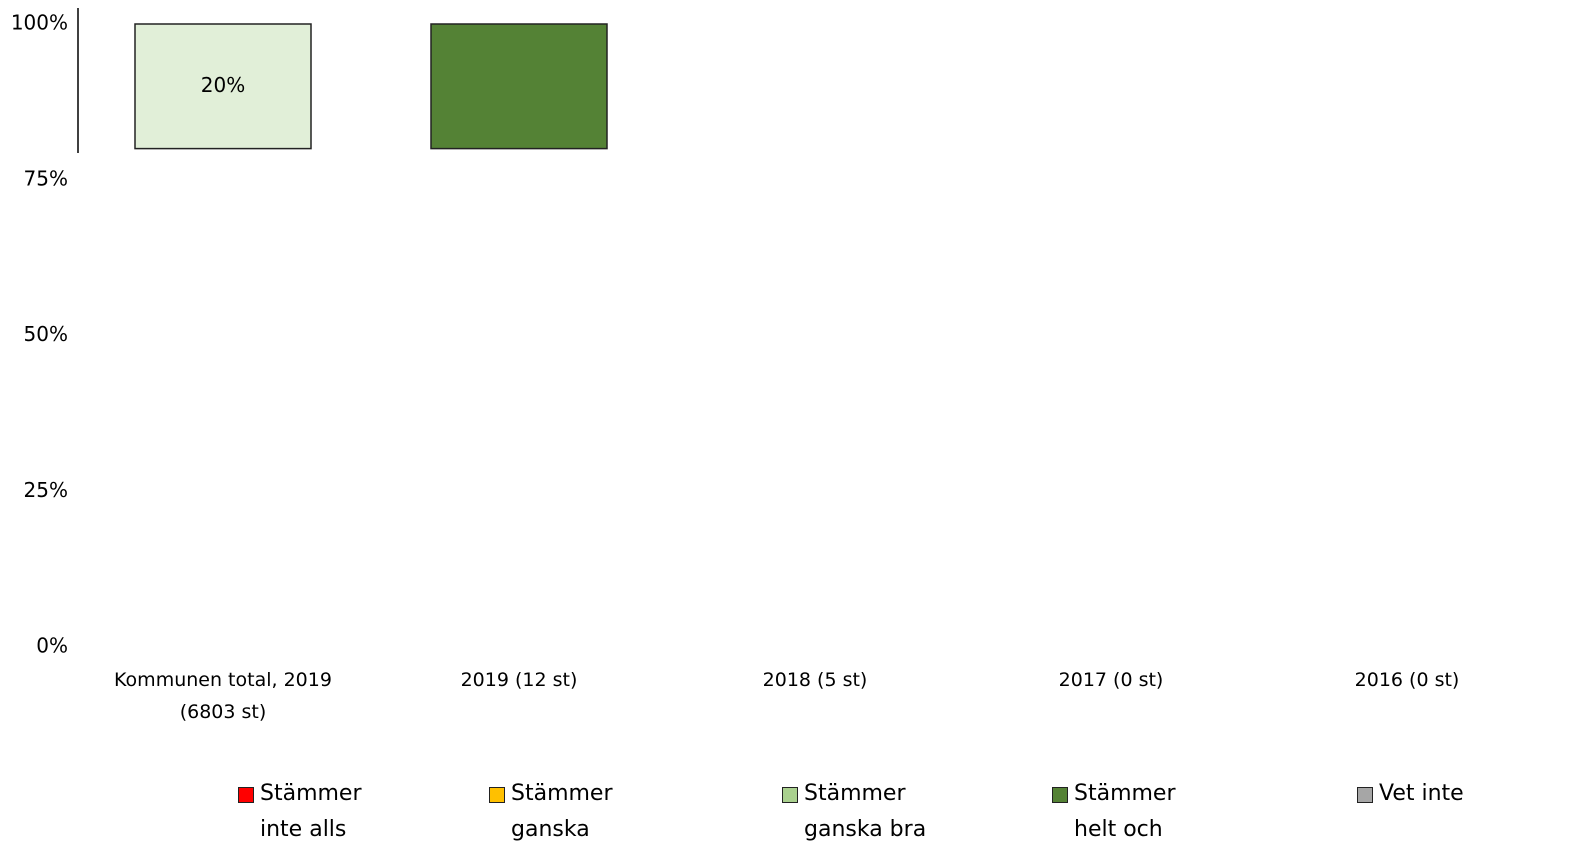 The width and height of the screenshot is (1569, 847). Describe the element at coordinates (1421, 793) in the screenshot. I see `legend-label: Vet inte` at that location.